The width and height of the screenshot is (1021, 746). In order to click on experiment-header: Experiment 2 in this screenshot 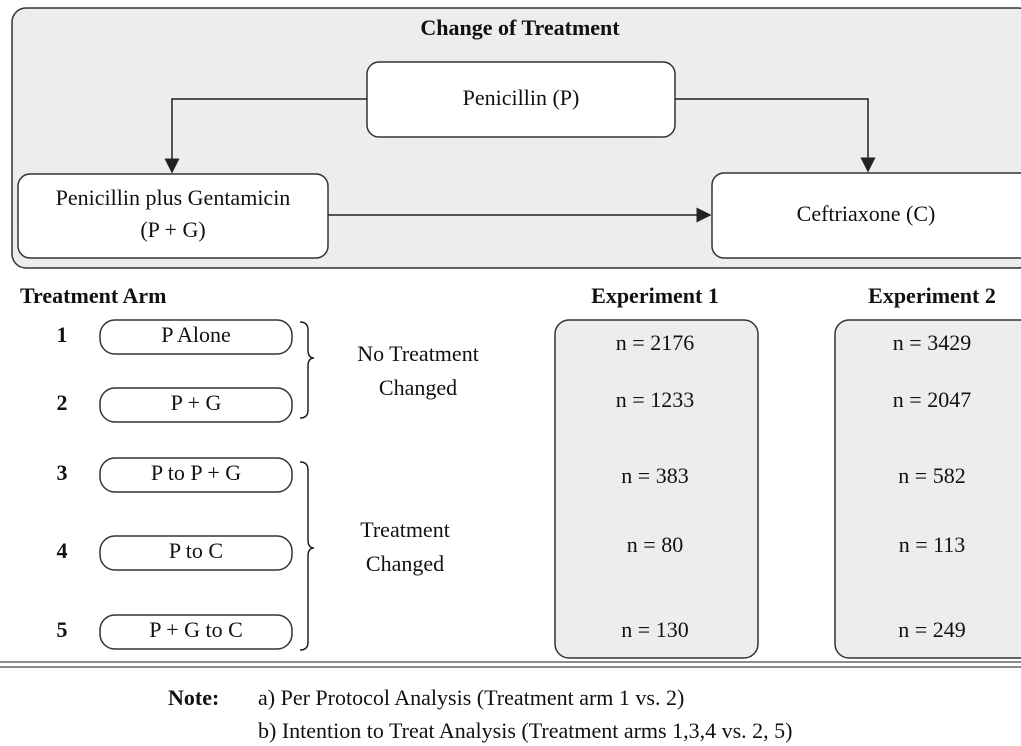, I will do `click(932, 295)`.